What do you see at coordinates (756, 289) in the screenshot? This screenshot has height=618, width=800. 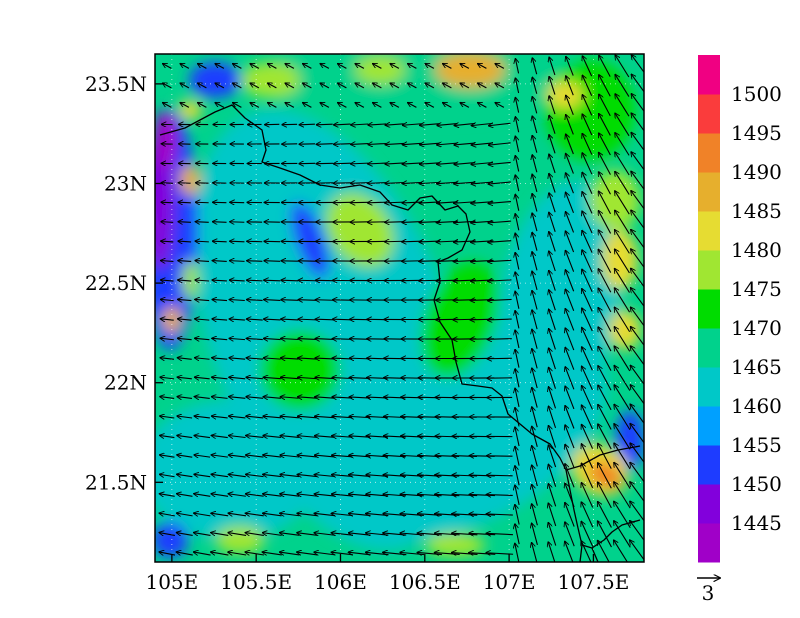 I see `colorbar-label: 1475` at bounding box center [756, 289].